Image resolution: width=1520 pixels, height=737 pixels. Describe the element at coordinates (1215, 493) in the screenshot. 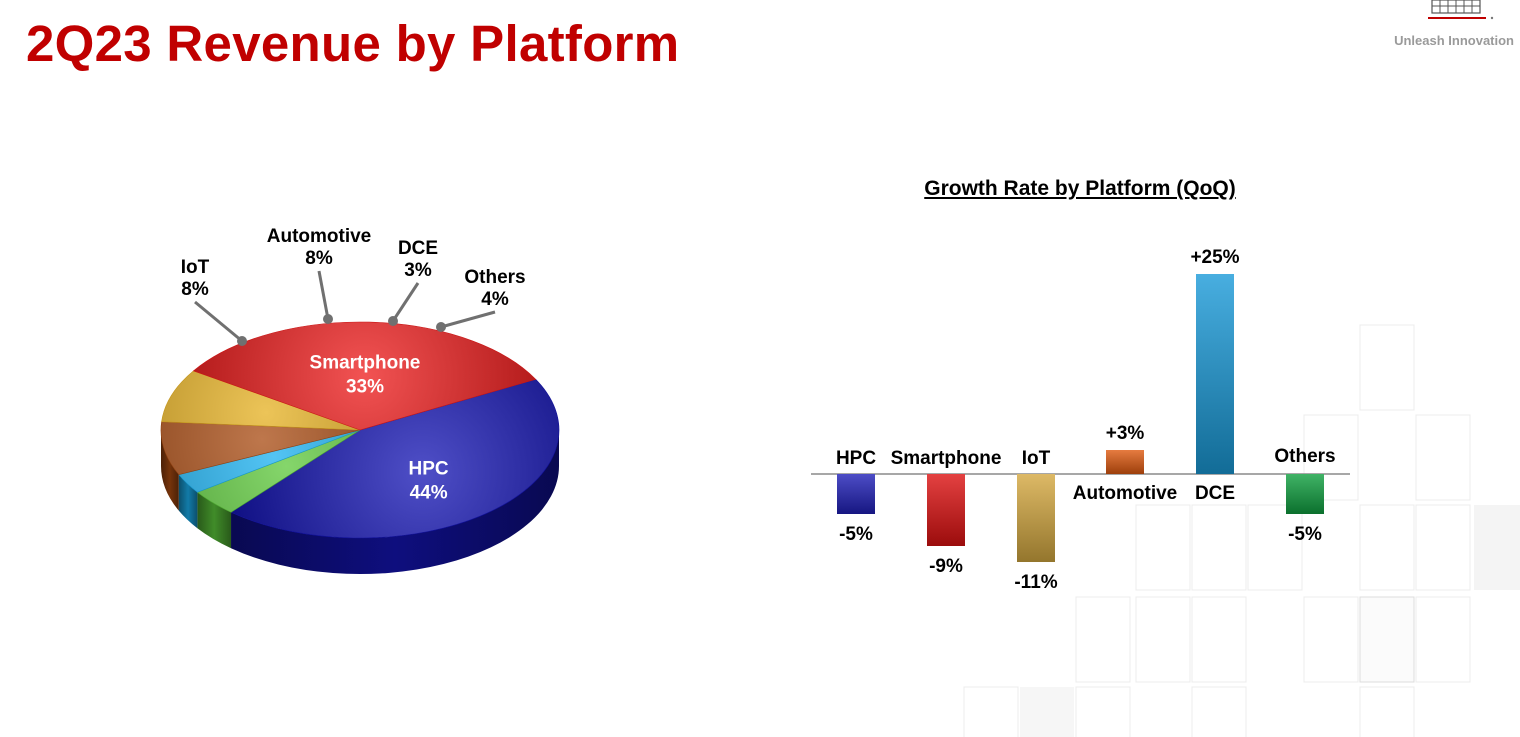

I see `bar-category-dce: DCE` at that location.